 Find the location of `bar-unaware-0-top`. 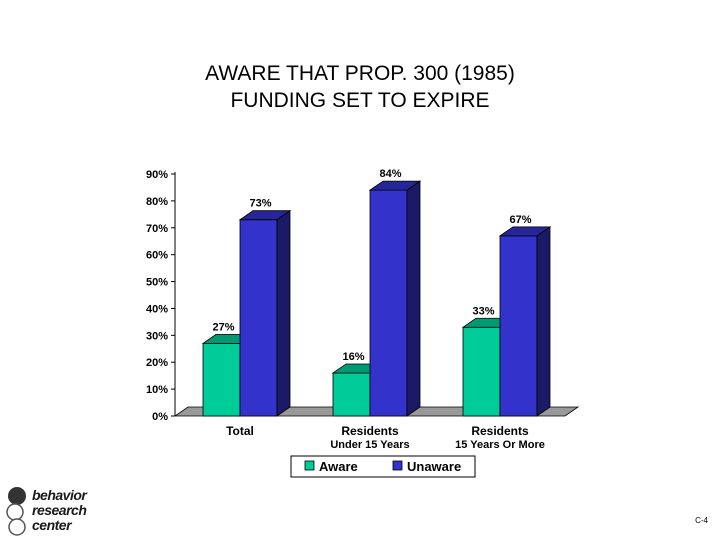

bar-unaware-0-top is located at coordinates (265, 215).